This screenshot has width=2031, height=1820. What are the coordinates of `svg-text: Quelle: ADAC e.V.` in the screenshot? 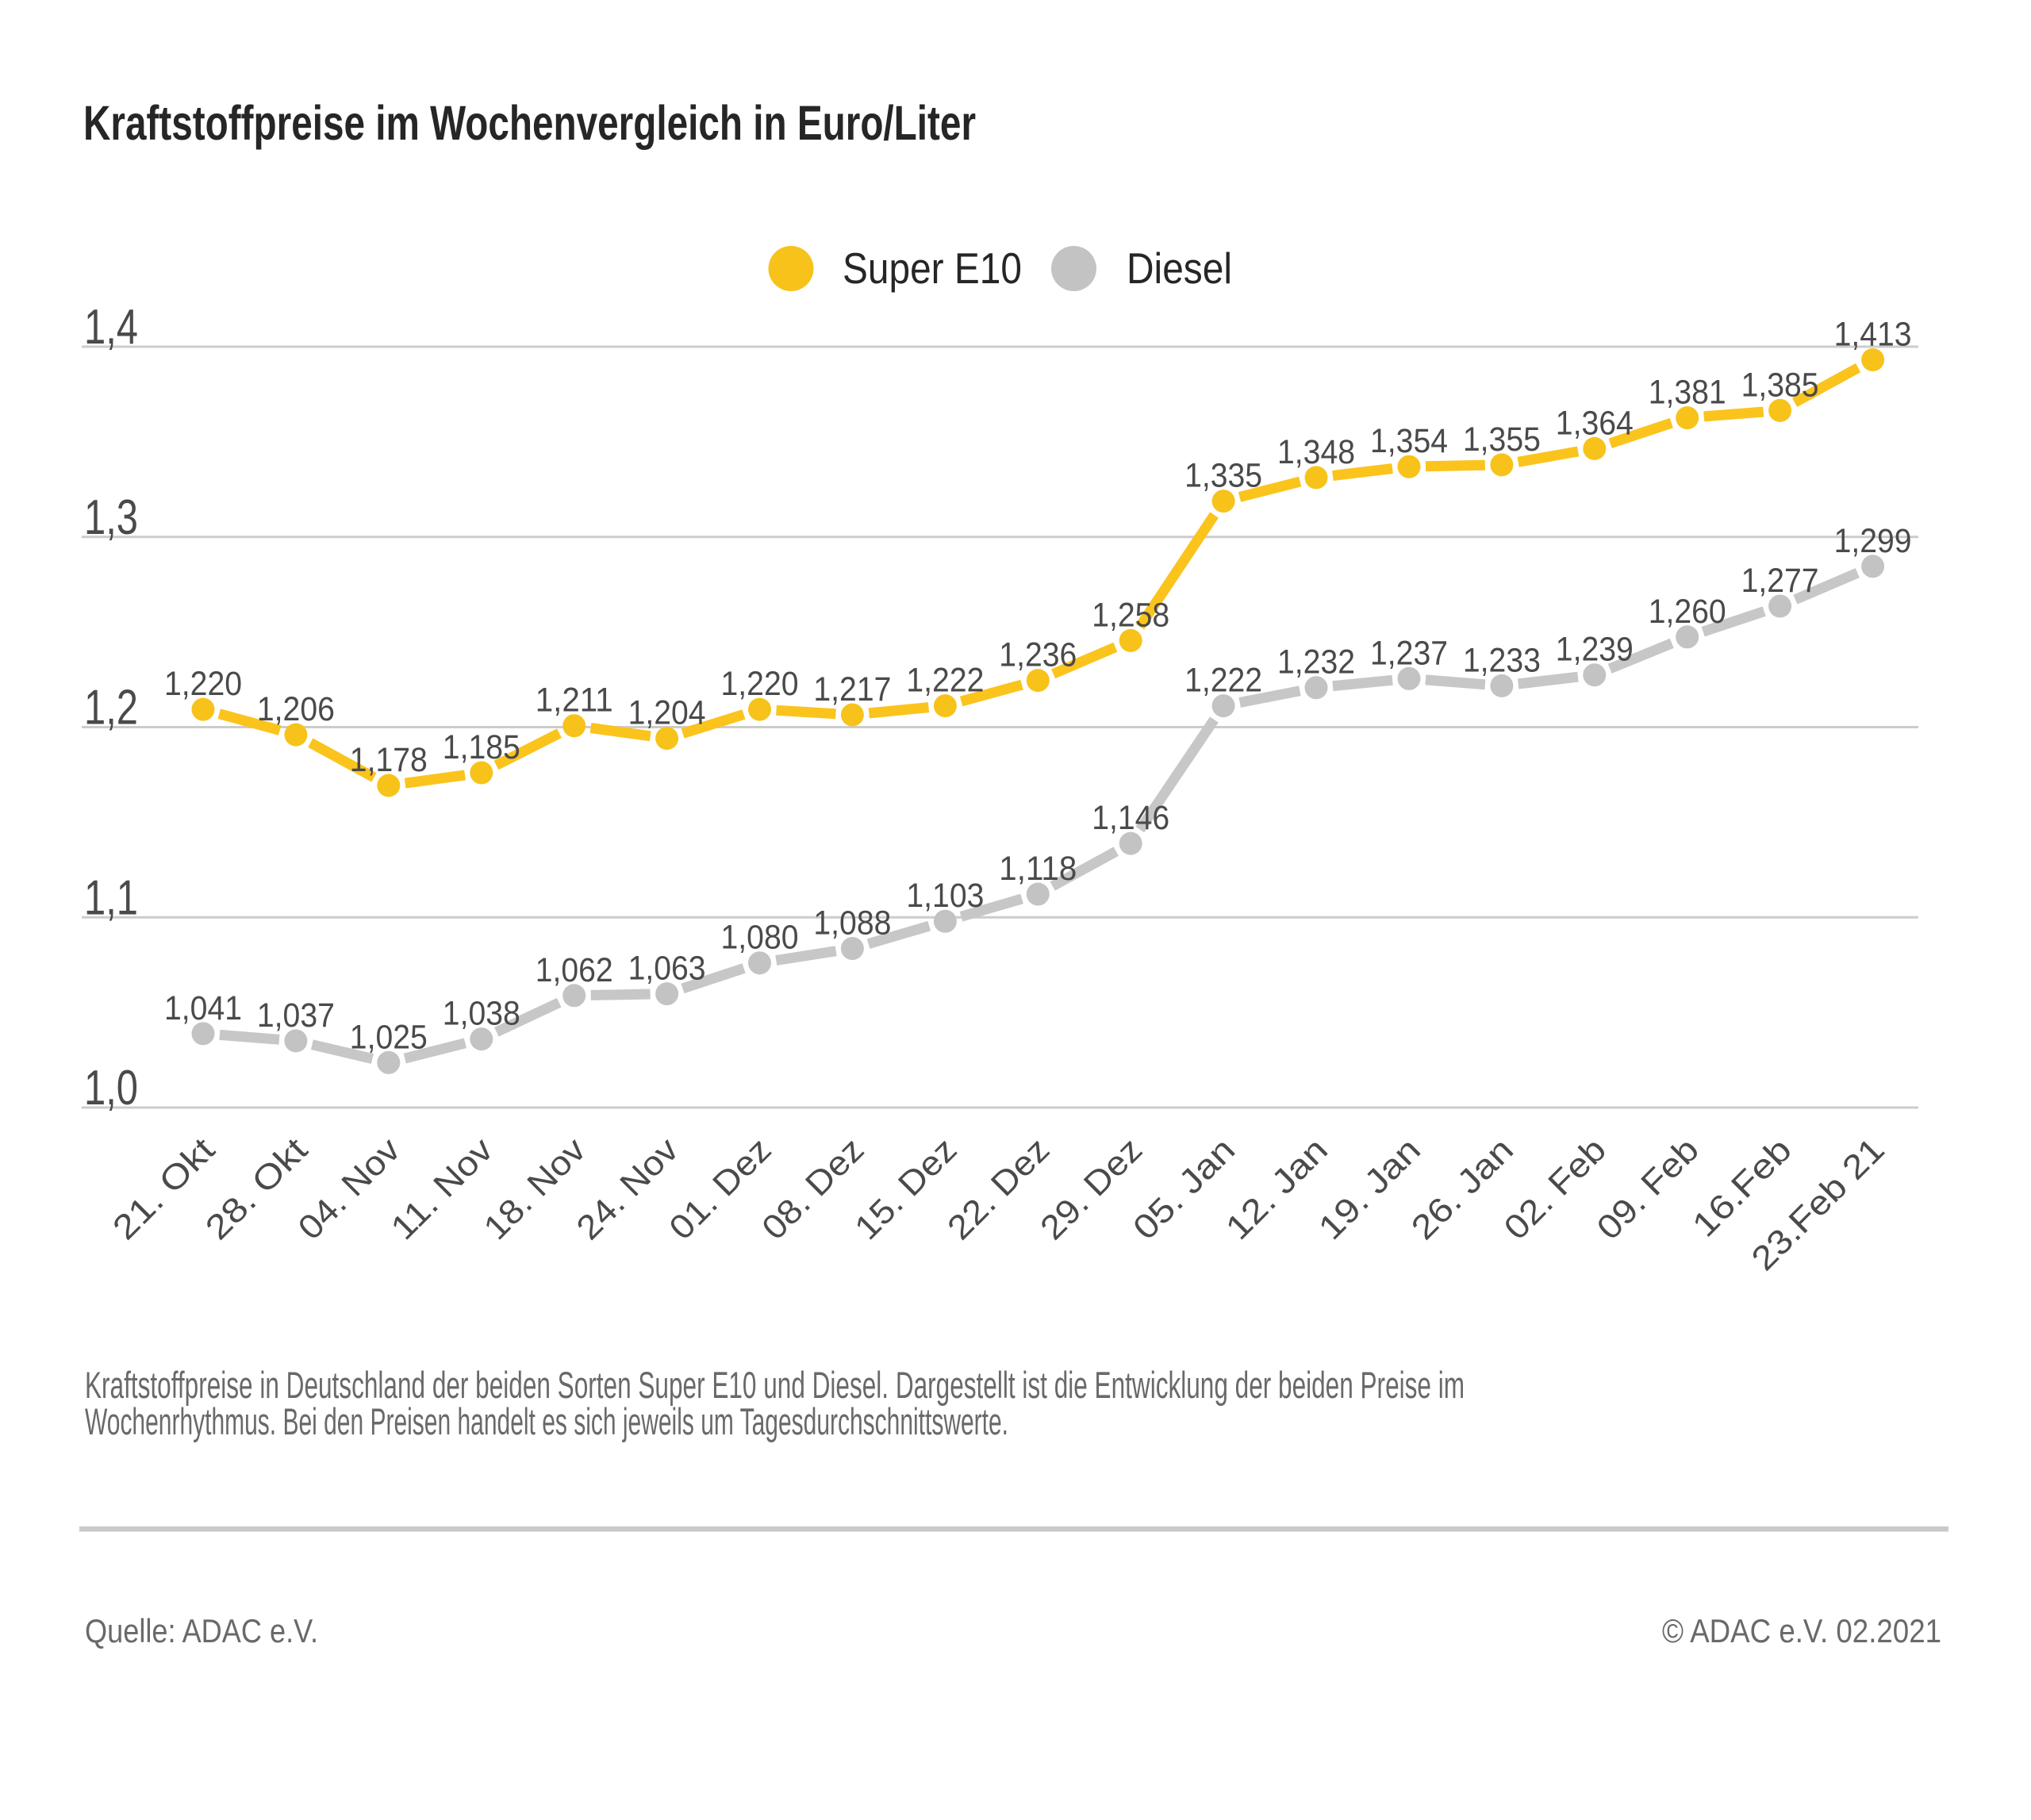 It's located at (201, 1630).